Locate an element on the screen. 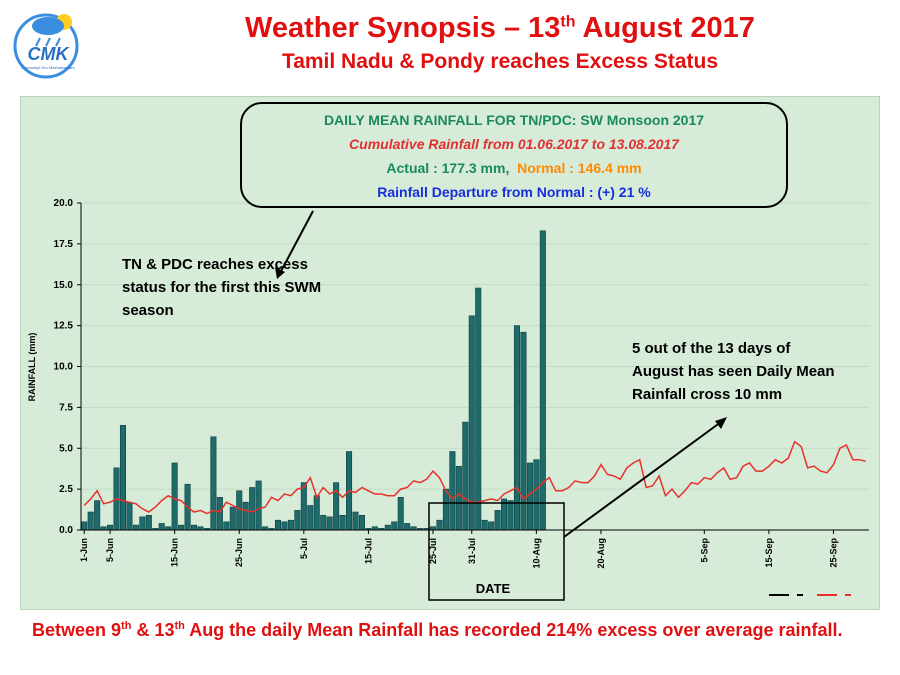 The width and height of the screenshot is (900, 675). cmk-logo: CMK Chennaiyil Oru Mazhaikaalam is located at coordinates (48, 44).